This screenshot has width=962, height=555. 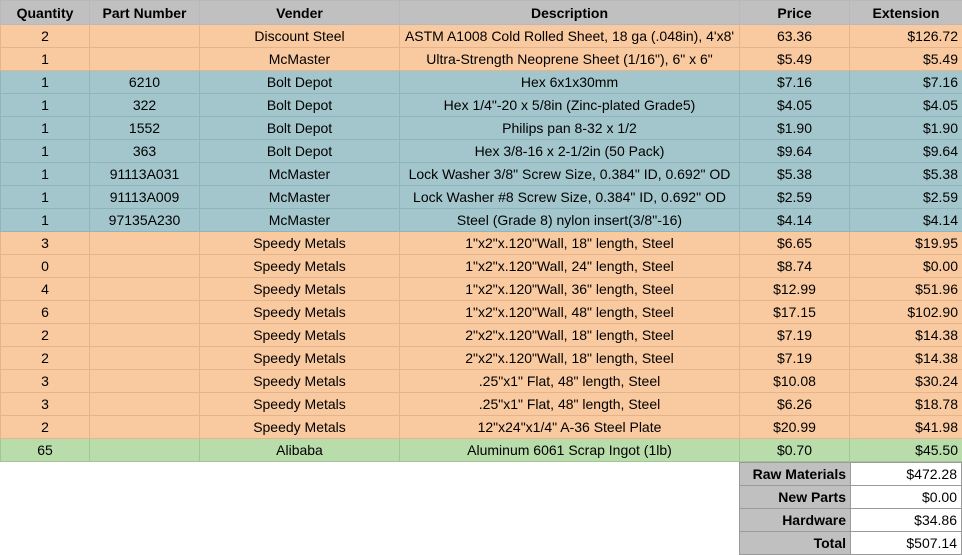 I want to click on extension-cell: $5.38, so click(x=905, y=174).